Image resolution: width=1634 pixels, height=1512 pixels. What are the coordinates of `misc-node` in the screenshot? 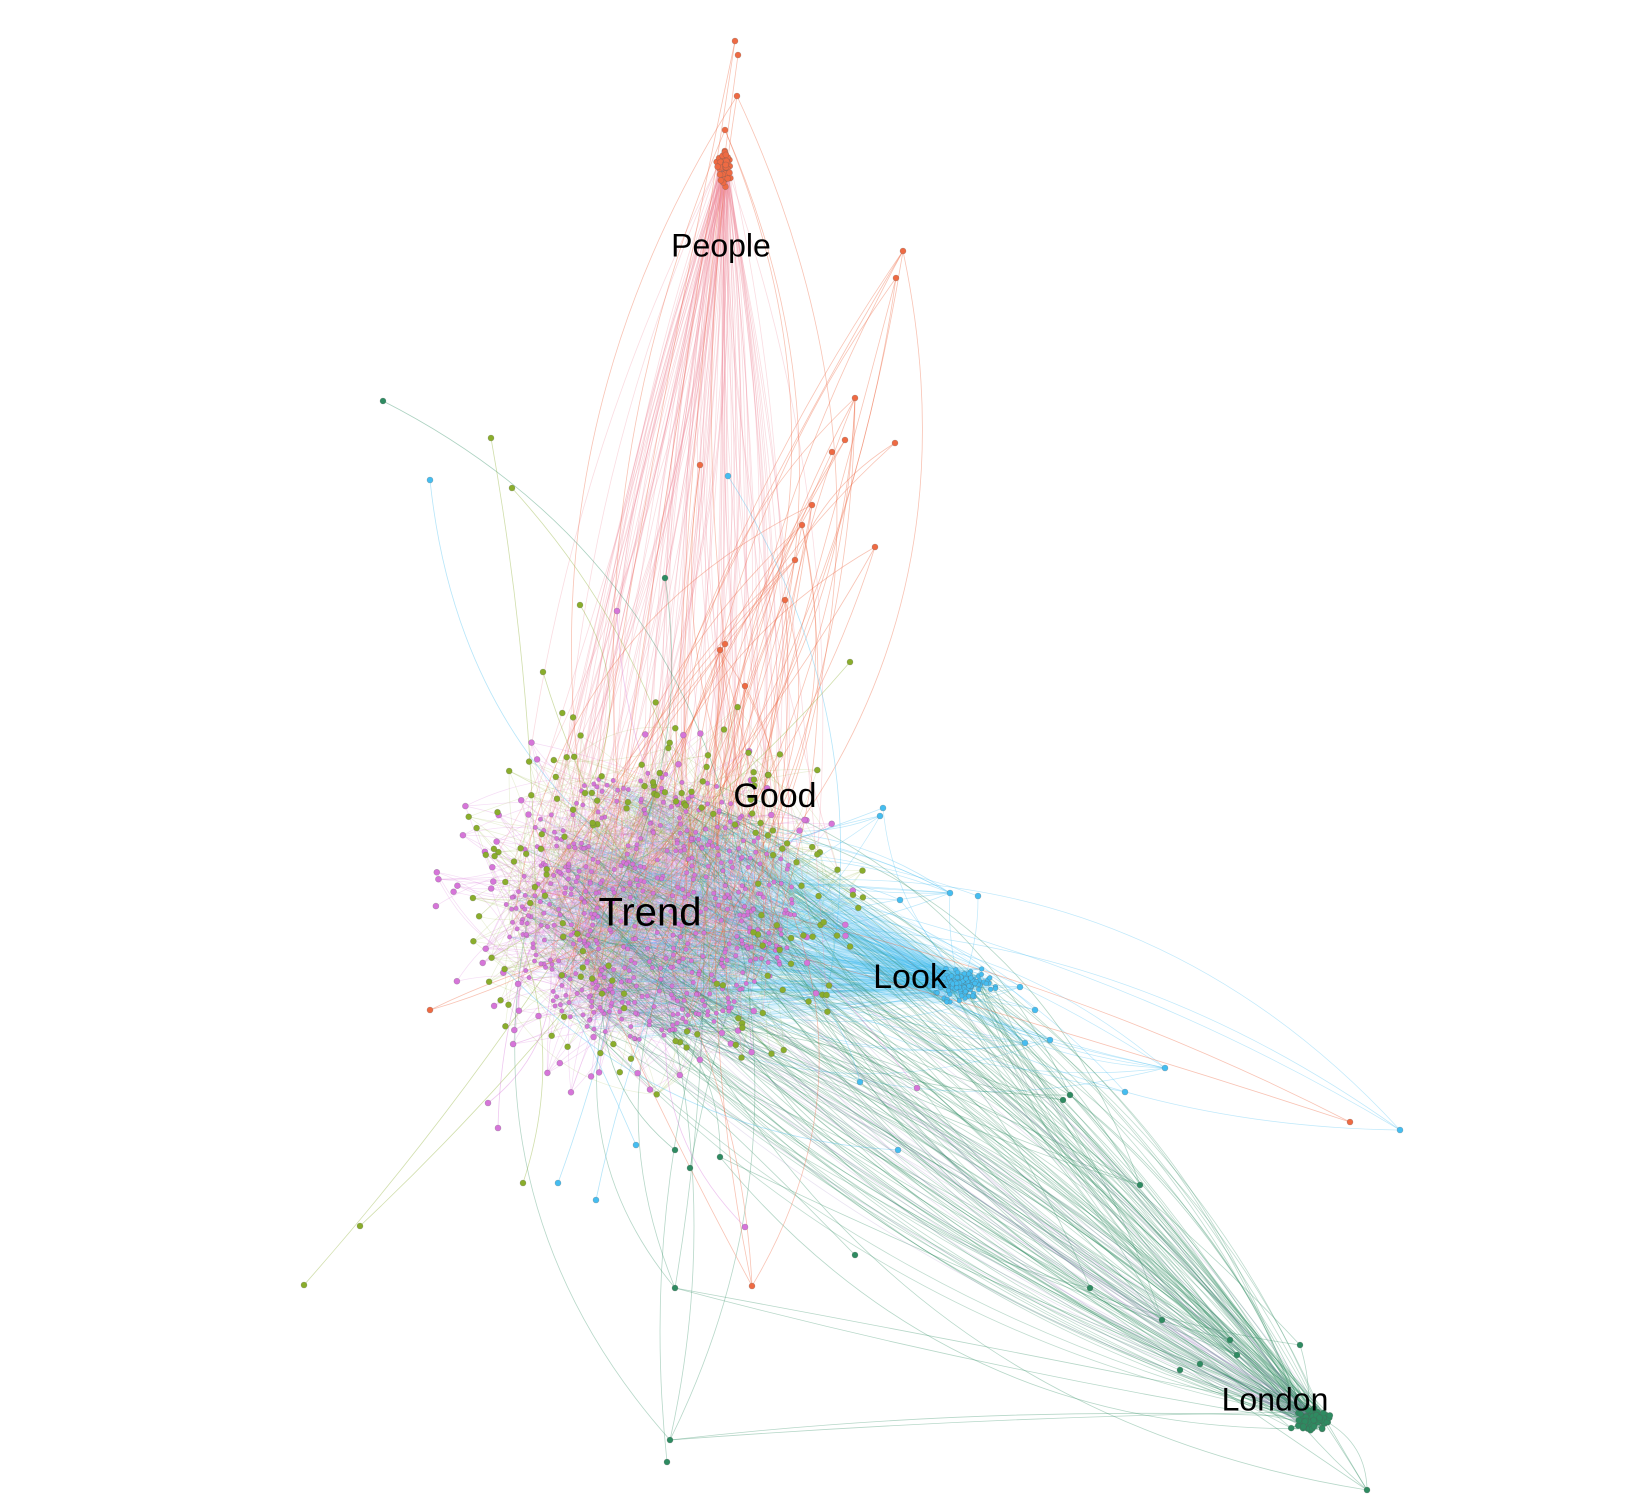 It's located at (543, 672).